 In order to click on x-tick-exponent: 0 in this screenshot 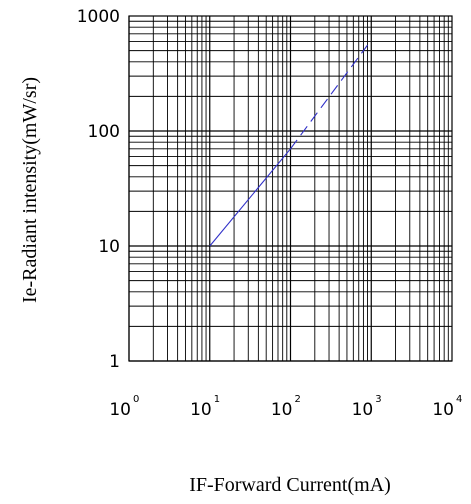, I will do `click(136, 399)`.